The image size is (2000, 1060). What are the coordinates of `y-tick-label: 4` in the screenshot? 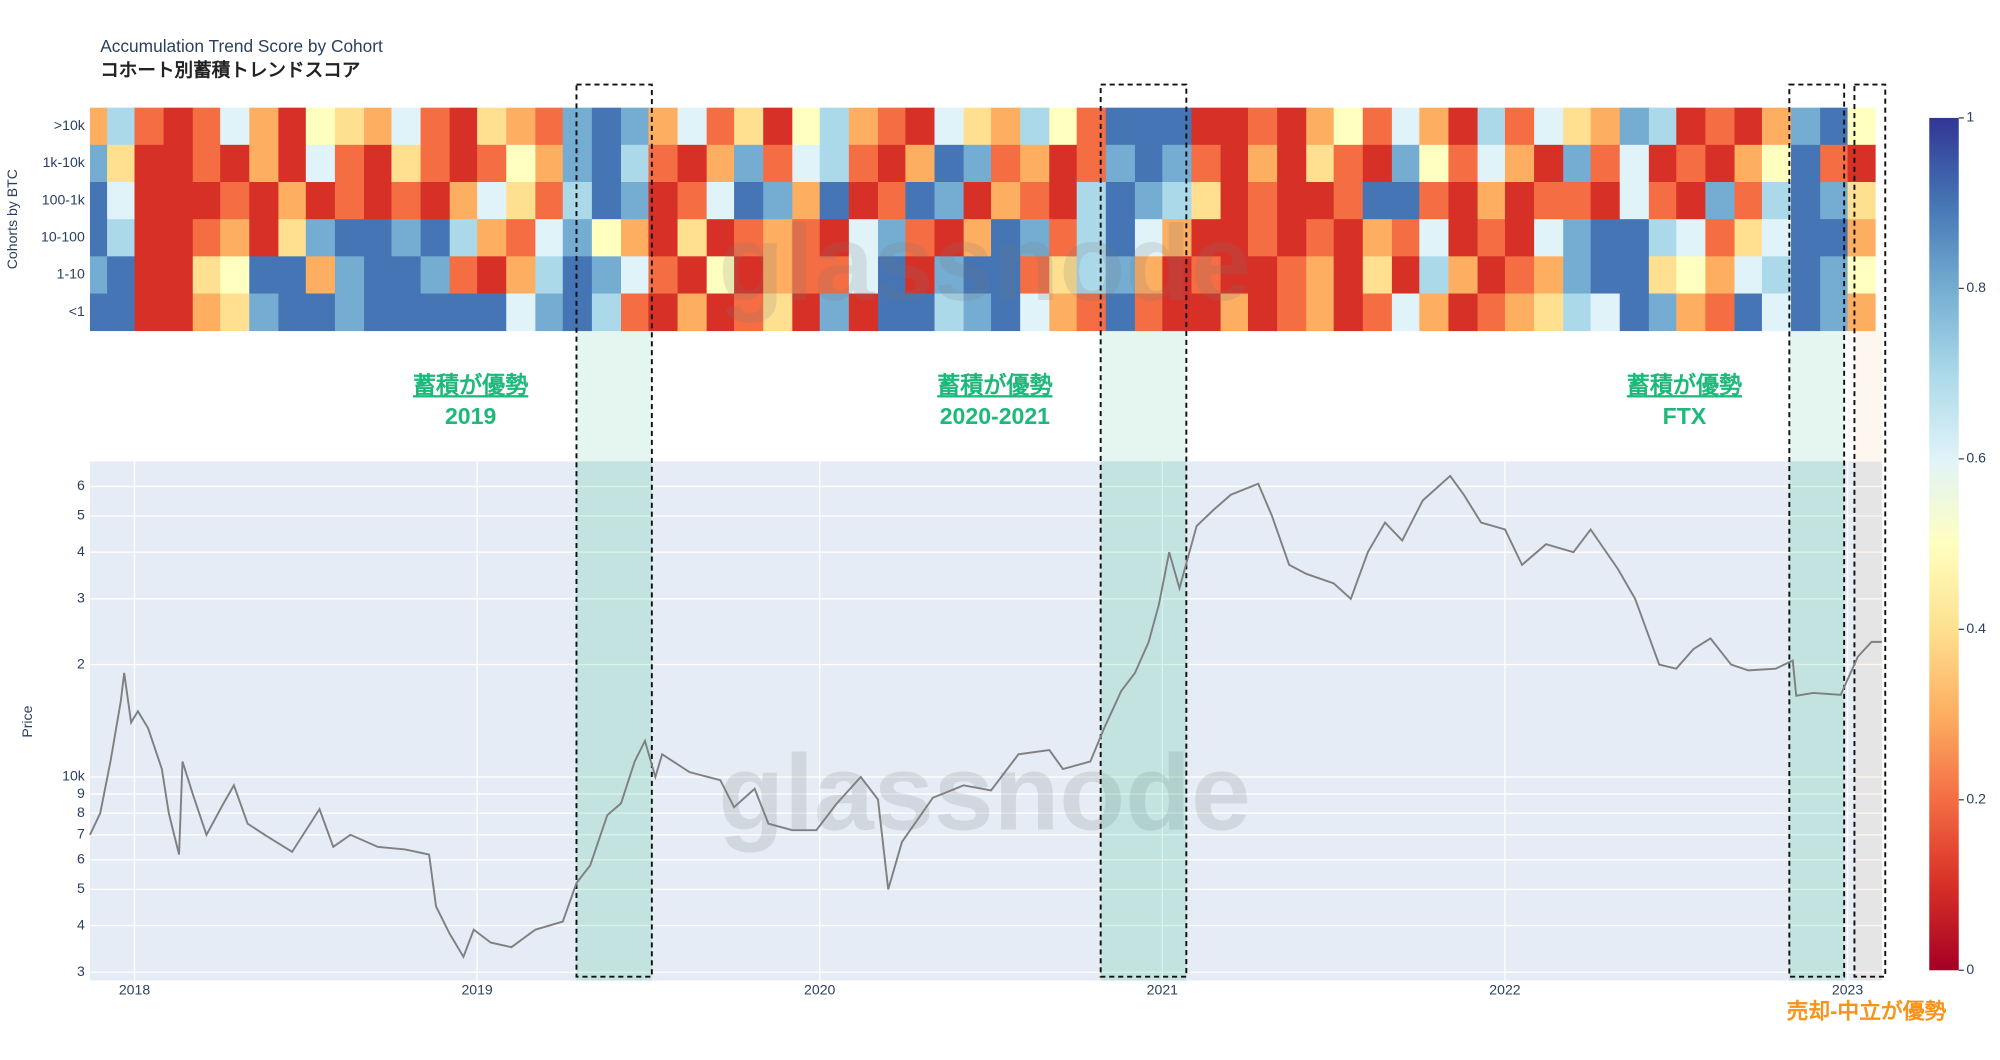 It's located at (81, 551).